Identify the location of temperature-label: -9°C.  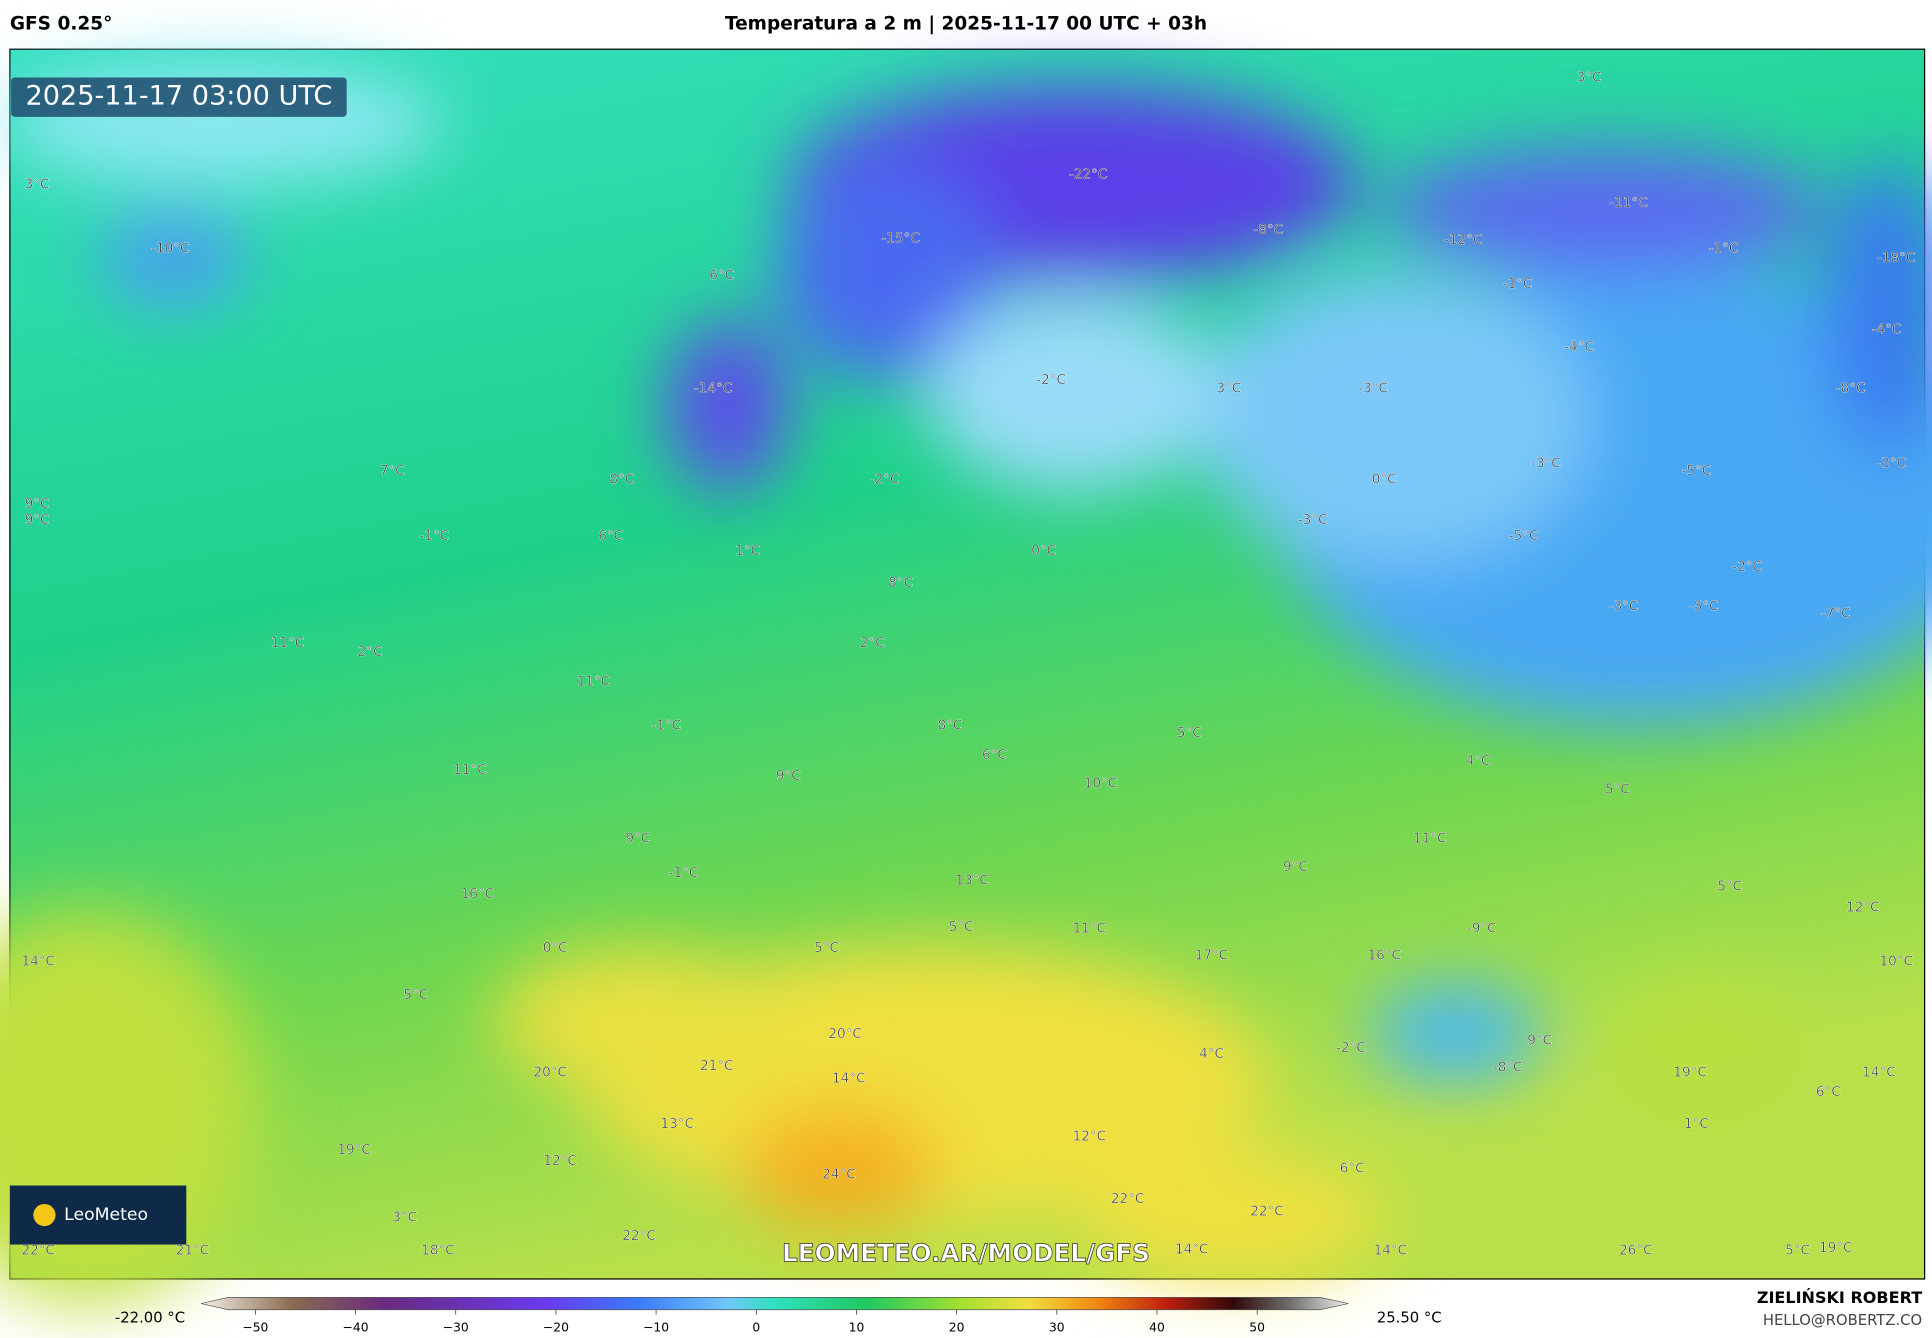
(1482, 928).